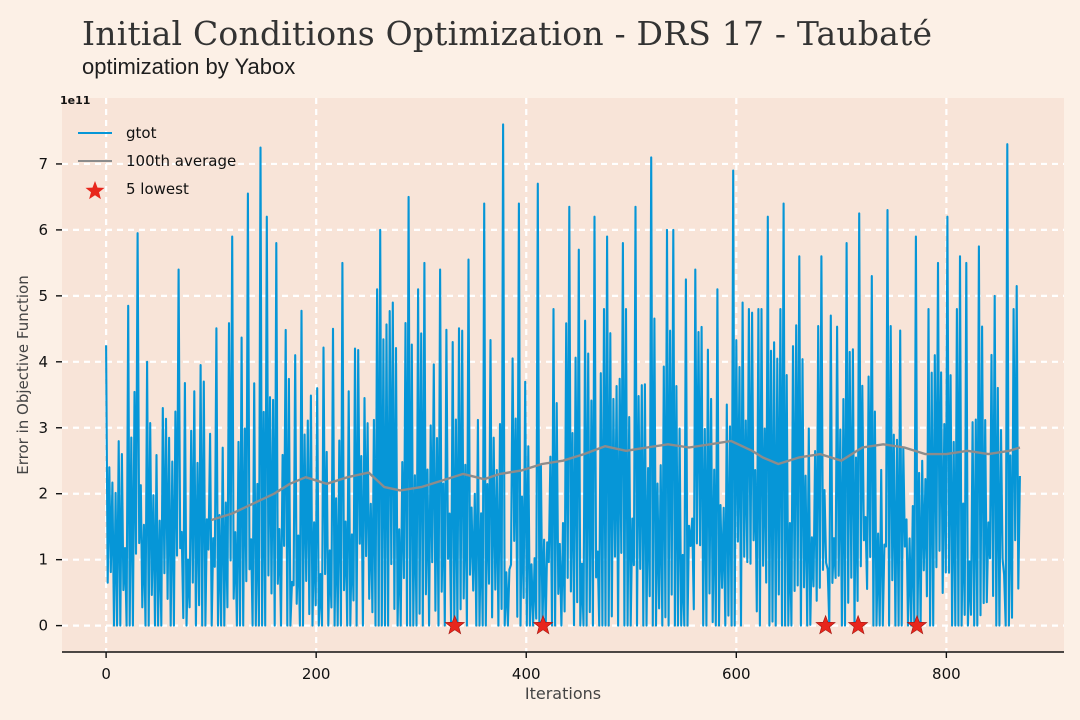 The image size is (1080, 720). Describe the element at coordinates (23, 374) in the screenshot. I see `y-axis-label: Error in Objective Function` at that location.